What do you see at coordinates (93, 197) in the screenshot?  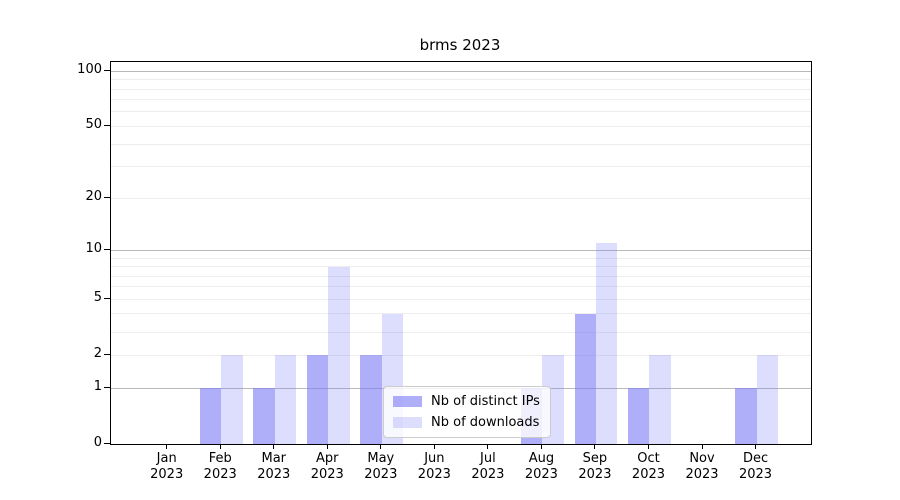 I see `y-tick-label-20: 20` at bounding box center [93, 197].